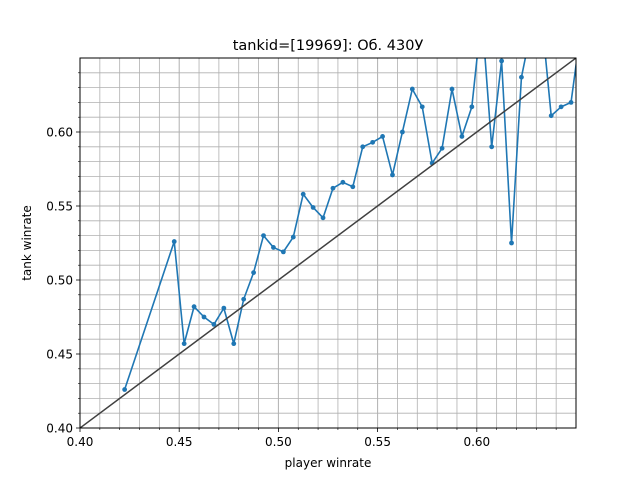 This screenshot has width=640, height=480. Describe the element at coordinates (278, 442) in the screenshot. I see `x-tick-label: 0.50` at that location.